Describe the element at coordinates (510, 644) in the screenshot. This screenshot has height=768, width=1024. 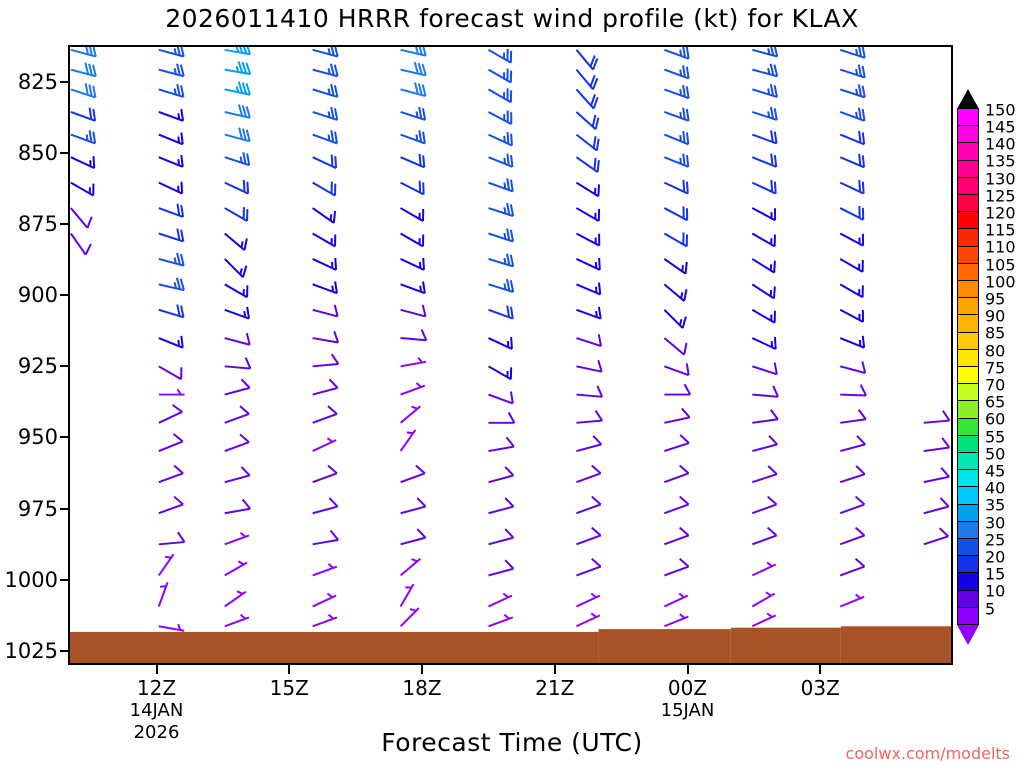
I see `terrain-band` at that location.